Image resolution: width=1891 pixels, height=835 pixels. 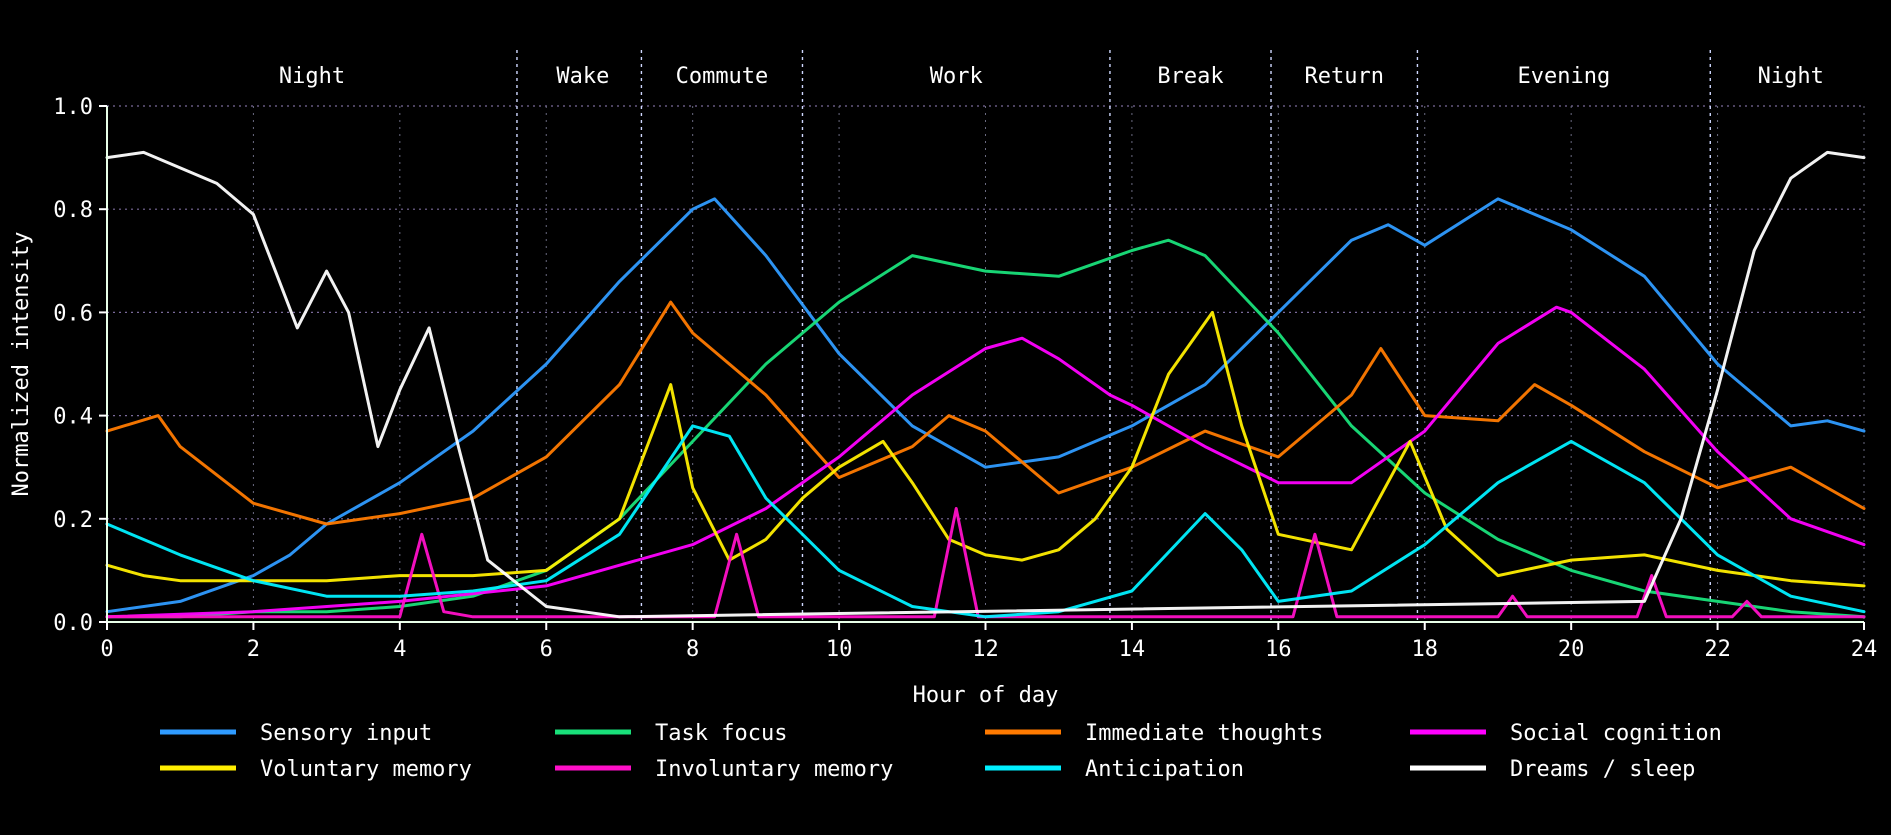 I want to click on x-tick-label: 14, so click(x=1132, y=649).